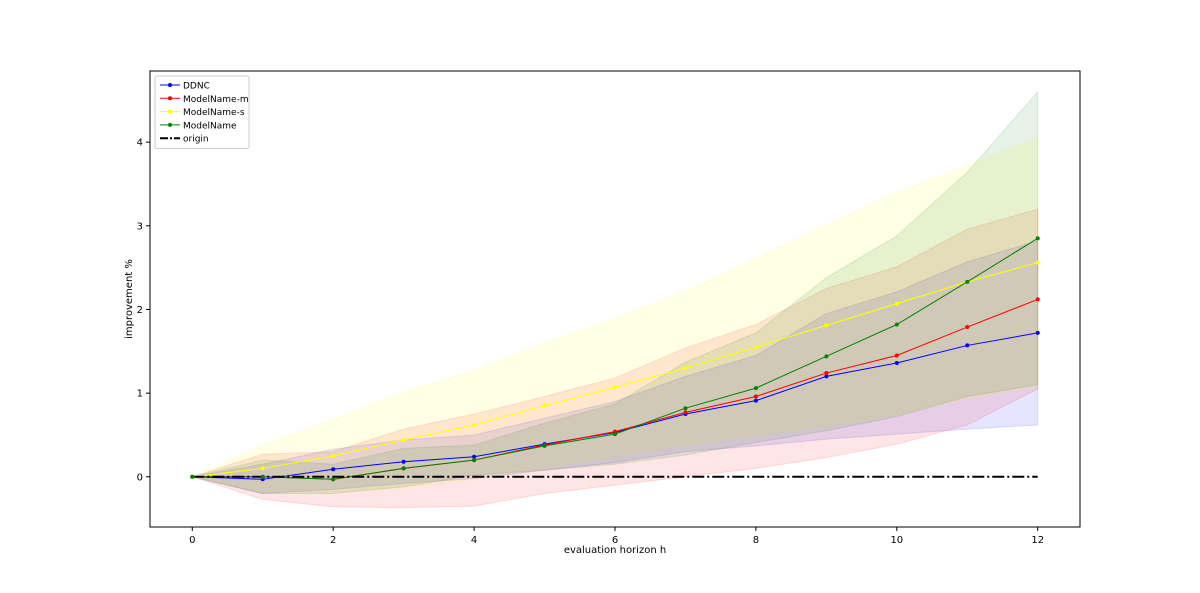 The height and width of the screenshot is (593, 1200). What do you see at coordinates (170, 98) in the screenshot?
I see `legend-marker-modelname-m` at bounding box center [170, 98].